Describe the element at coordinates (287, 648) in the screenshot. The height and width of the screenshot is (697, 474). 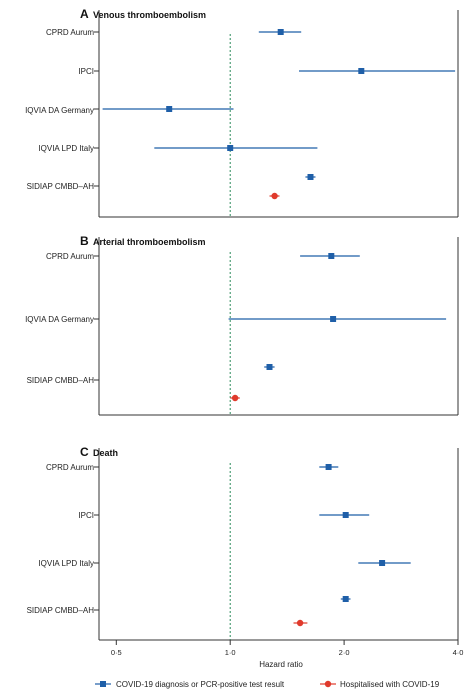
I see `x-axis-ticks: 0·5 1·0 2·0 4·0` at that location.